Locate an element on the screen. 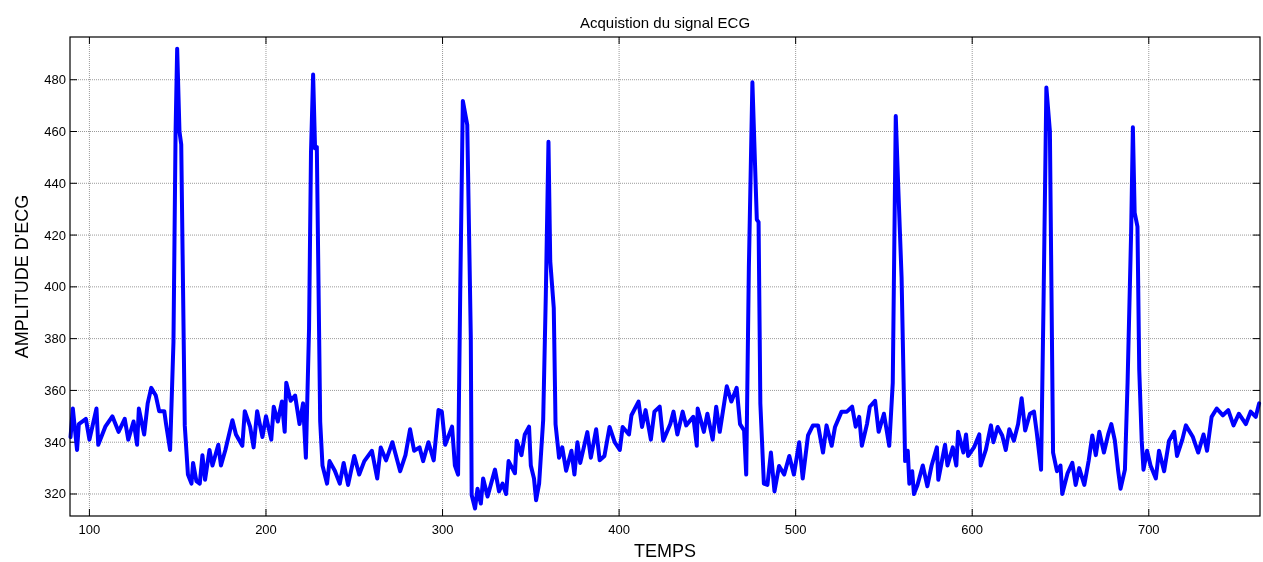 The width and height of the screenshot is (1263, 562). y-tick-label: 440 is located at coordinates (55, 183).